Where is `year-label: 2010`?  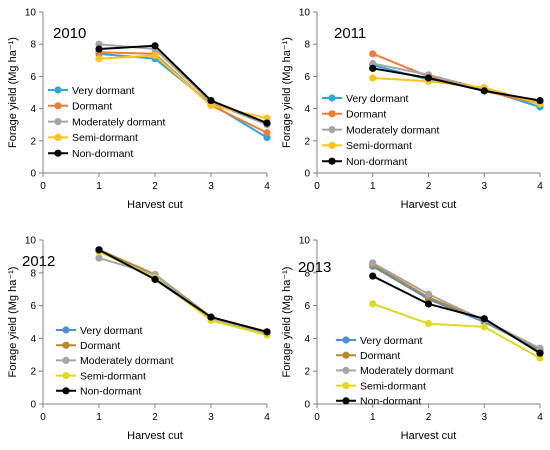
year-label: 2010 is located at coordinates (69, 33).